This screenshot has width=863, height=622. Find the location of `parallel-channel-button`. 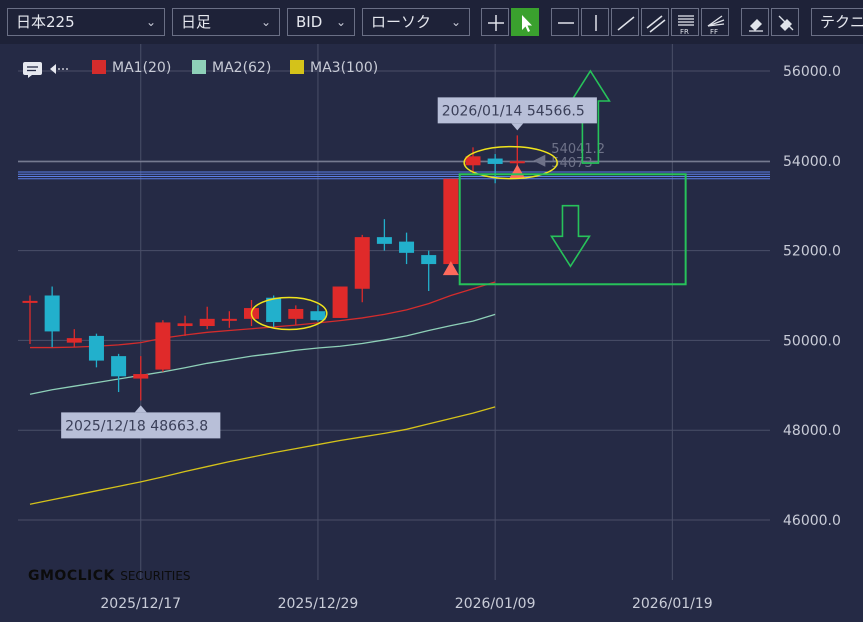

parallel-channel-button is located at coordinates (655, 22).